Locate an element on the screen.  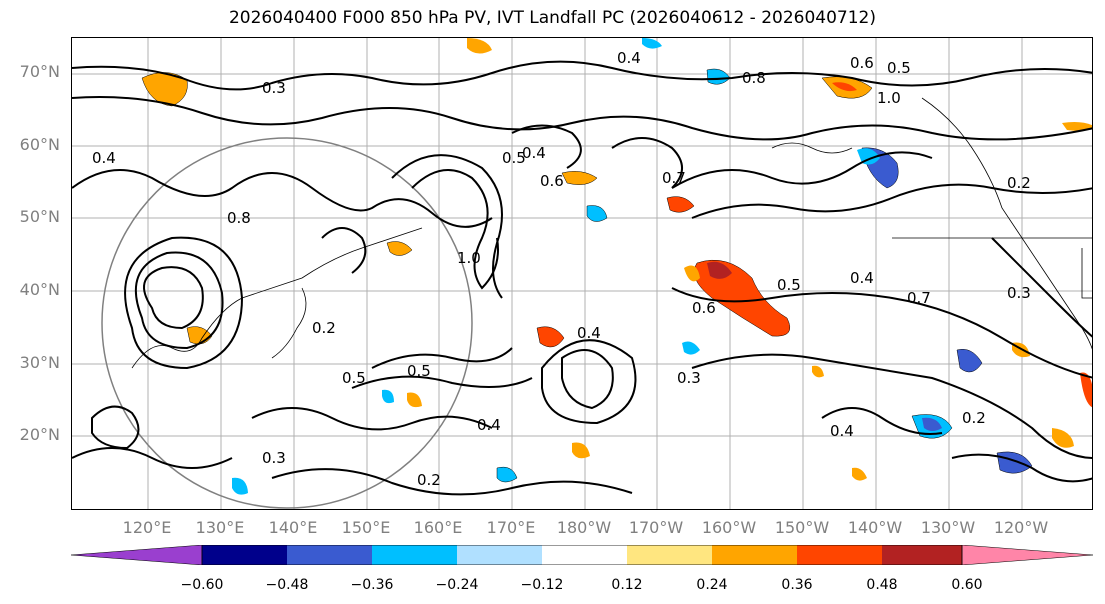
colorbar-tick: 0.48 is located at coordinates (882, 585).